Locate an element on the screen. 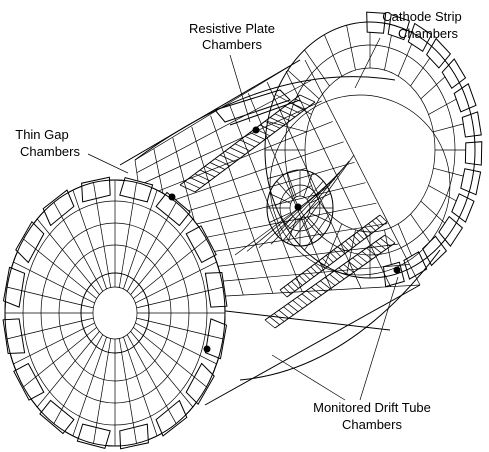  barrel-inner-chambers is located at coordinates (294, 205).